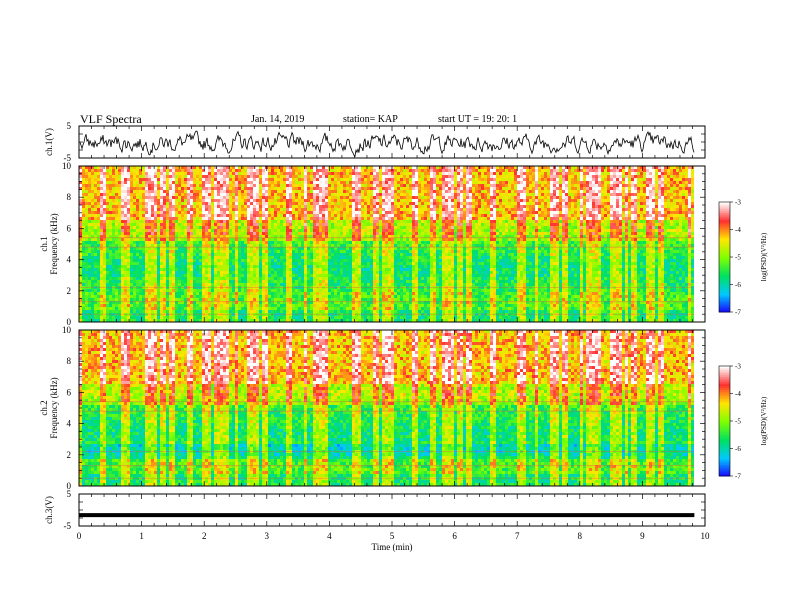 This screenshot has width=792, height=612. What do you see at coordinates (329, 536) in the screenshot?
I see `x-tick-label: 4` at bounding box center [329, 536].